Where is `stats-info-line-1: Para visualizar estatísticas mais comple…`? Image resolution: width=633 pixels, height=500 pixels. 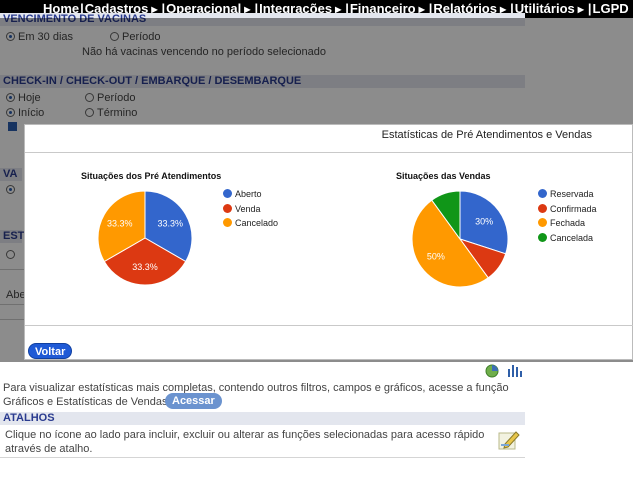
stats-info-line-1: Para visualizar estatísticas mais comple… is located at coordinates (256, 388).